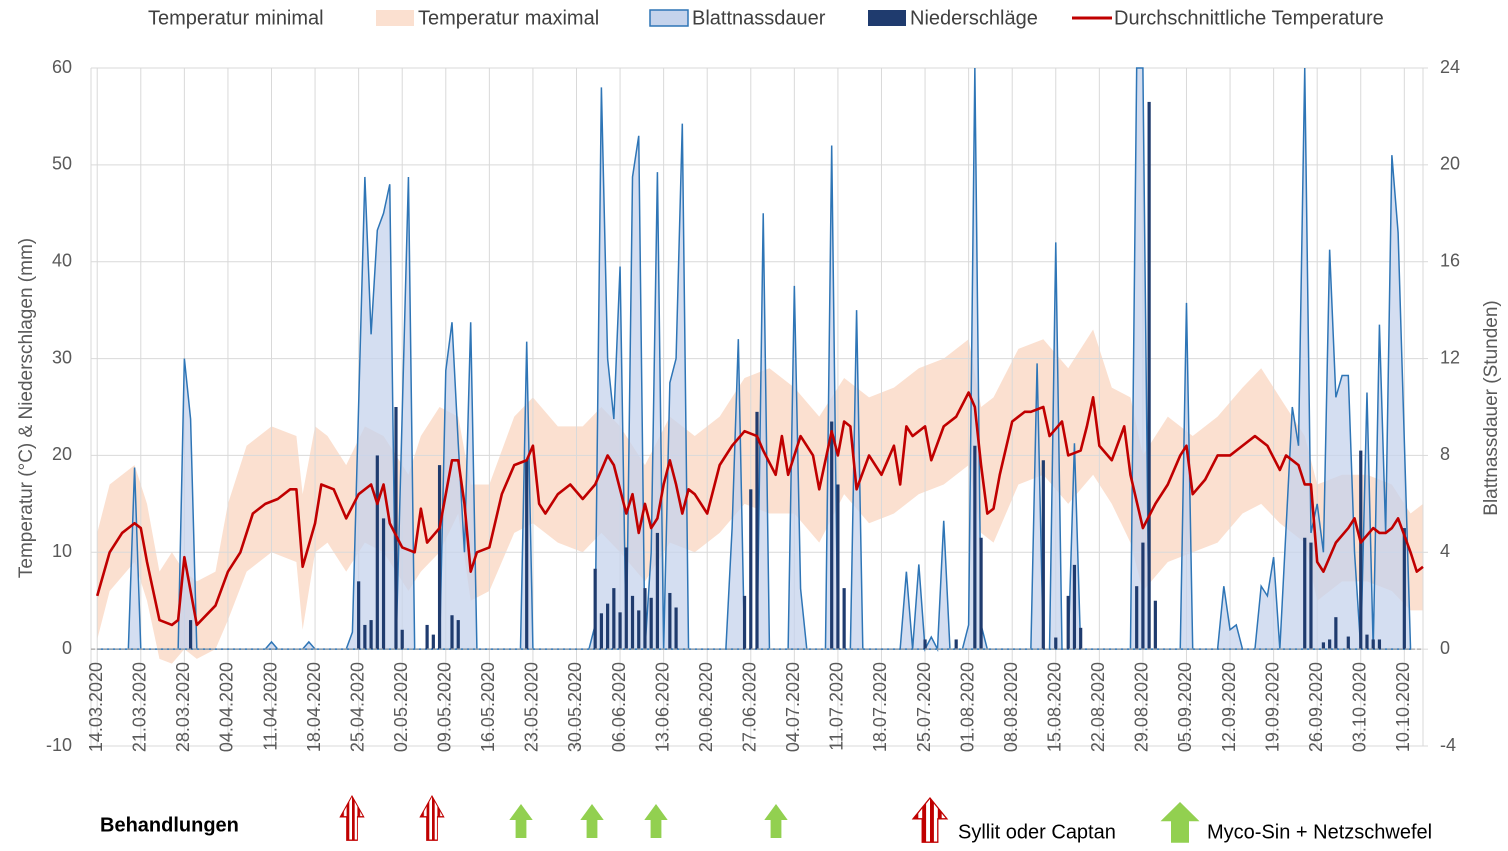  What do you see at coordinates (1491, 407) in the screenshot?
I see `y2-axis-title: Blattnassdauer (Stunden)` at bounding box center [1491, 407].